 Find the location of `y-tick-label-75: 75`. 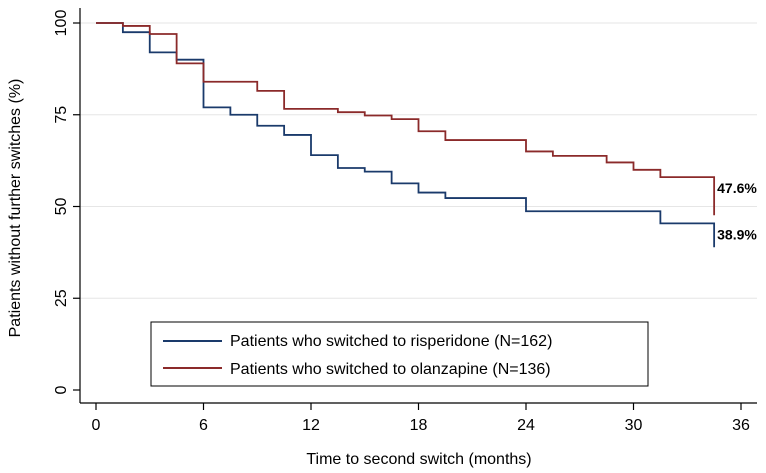

y-tick-label-75: 75 is located at coordinates (61, 115).